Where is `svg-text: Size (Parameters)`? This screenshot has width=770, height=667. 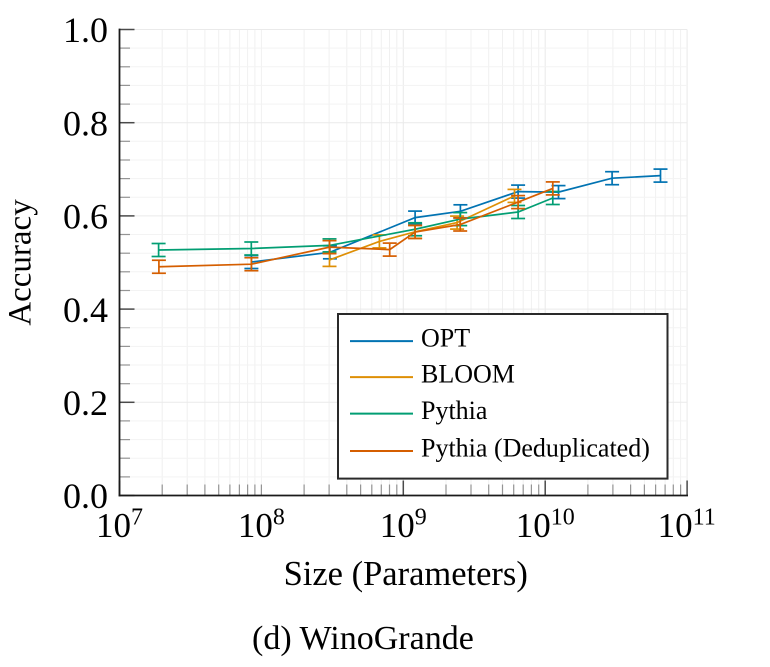
svg-text: Size (Parameters) is located at coordinates (406, 574).